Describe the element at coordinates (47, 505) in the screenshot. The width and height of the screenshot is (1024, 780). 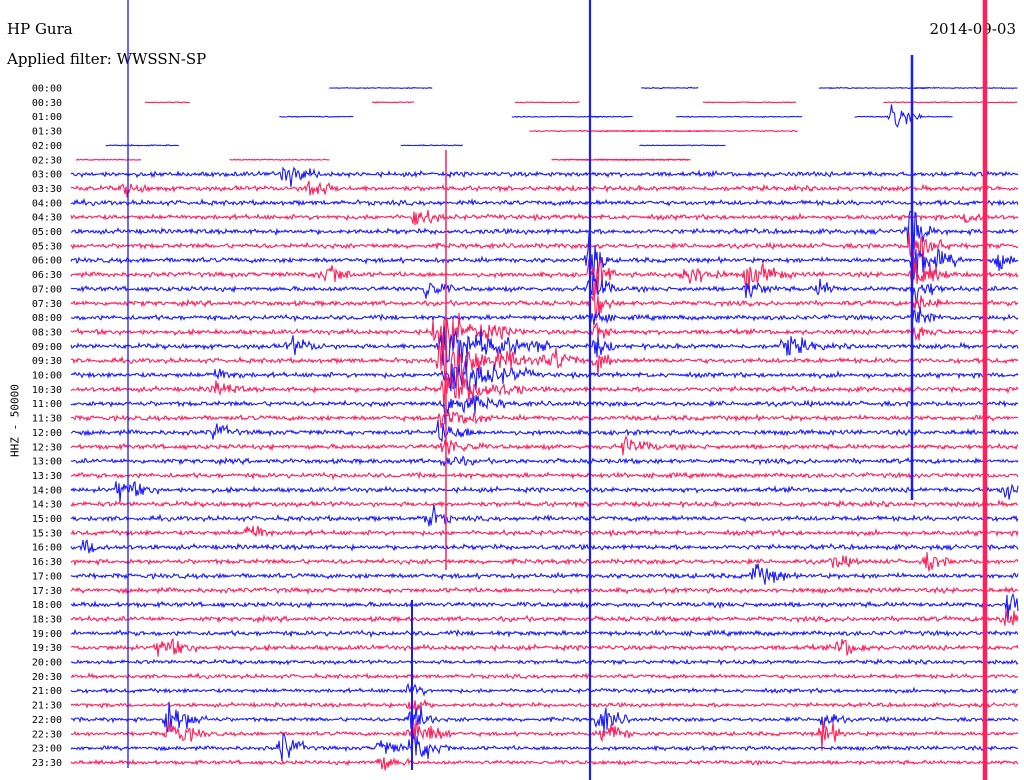
I see `row-time-label: 14:30` at that location.